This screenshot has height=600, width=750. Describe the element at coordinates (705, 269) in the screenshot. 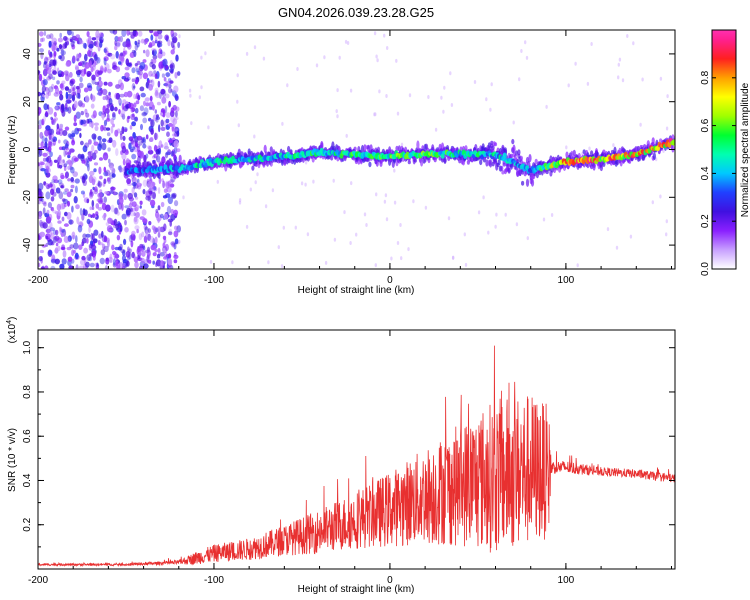

I see `colorbar-tick-label: 0.0` at that location.